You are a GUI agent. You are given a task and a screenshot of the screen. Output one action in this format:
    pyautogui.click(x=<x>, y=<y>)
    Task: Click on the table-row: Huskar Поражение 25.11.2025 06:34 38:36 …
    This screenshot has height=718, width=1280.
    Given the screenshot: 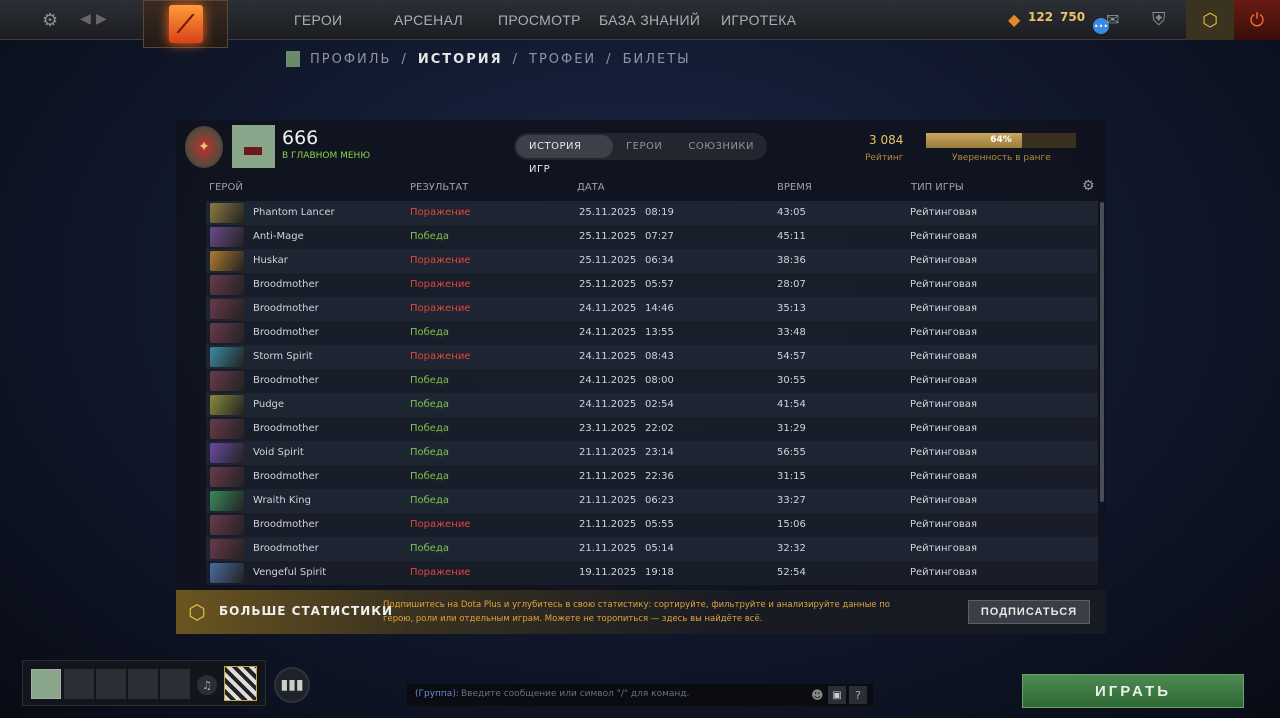 What is the action you would take?
    pyautogui.click(x=652, y=261)
    